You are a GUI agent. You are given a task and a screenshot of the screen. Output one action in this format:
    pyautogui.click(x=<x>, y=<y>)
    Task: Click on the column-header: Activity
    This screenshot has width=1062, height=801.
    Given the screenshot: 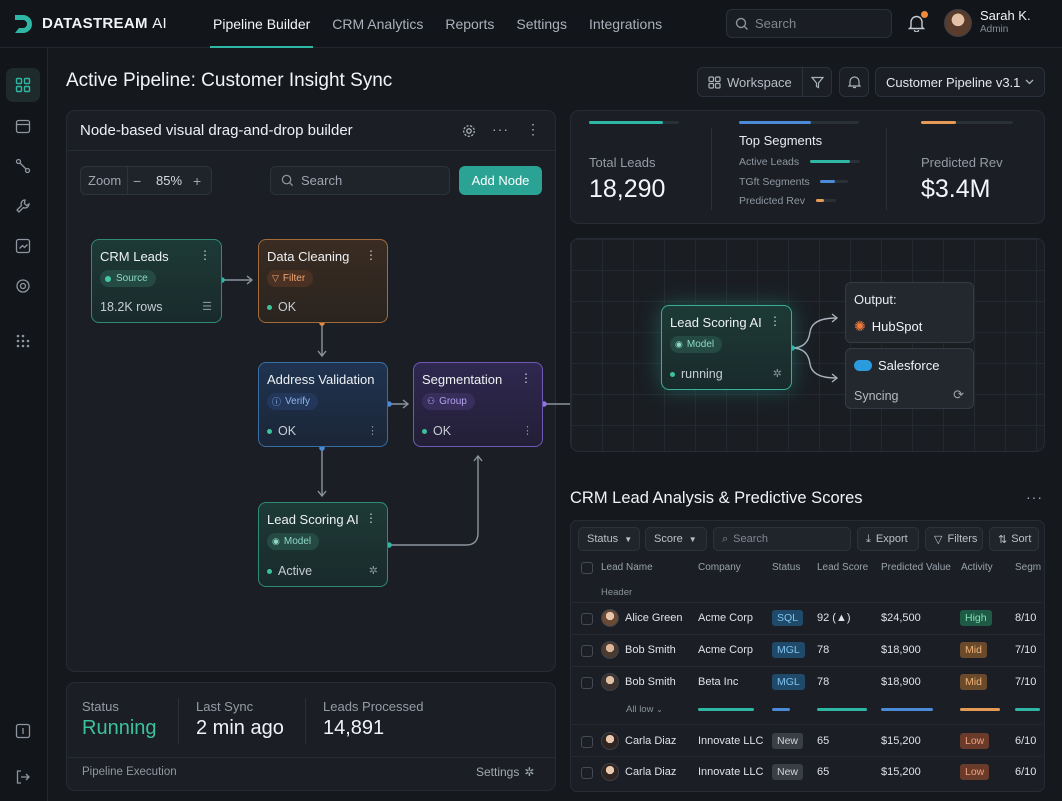 What is the action you would take?
    pyautogui.click(x=977, y=567)
    